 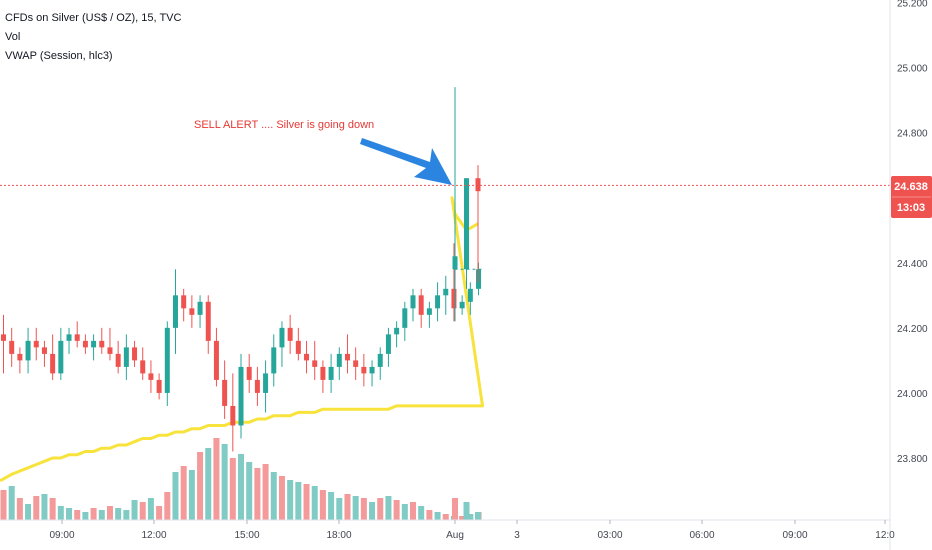 I want to click on legend-vwap: VWAP (Session, hlc3), so click(x=59, y=56).